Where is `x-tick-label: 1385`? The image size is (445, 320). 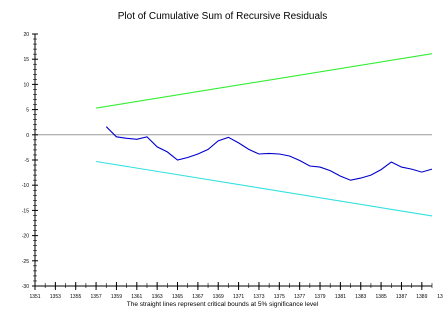 x-tick-label: 1385 is located at coordinates (381, 297).